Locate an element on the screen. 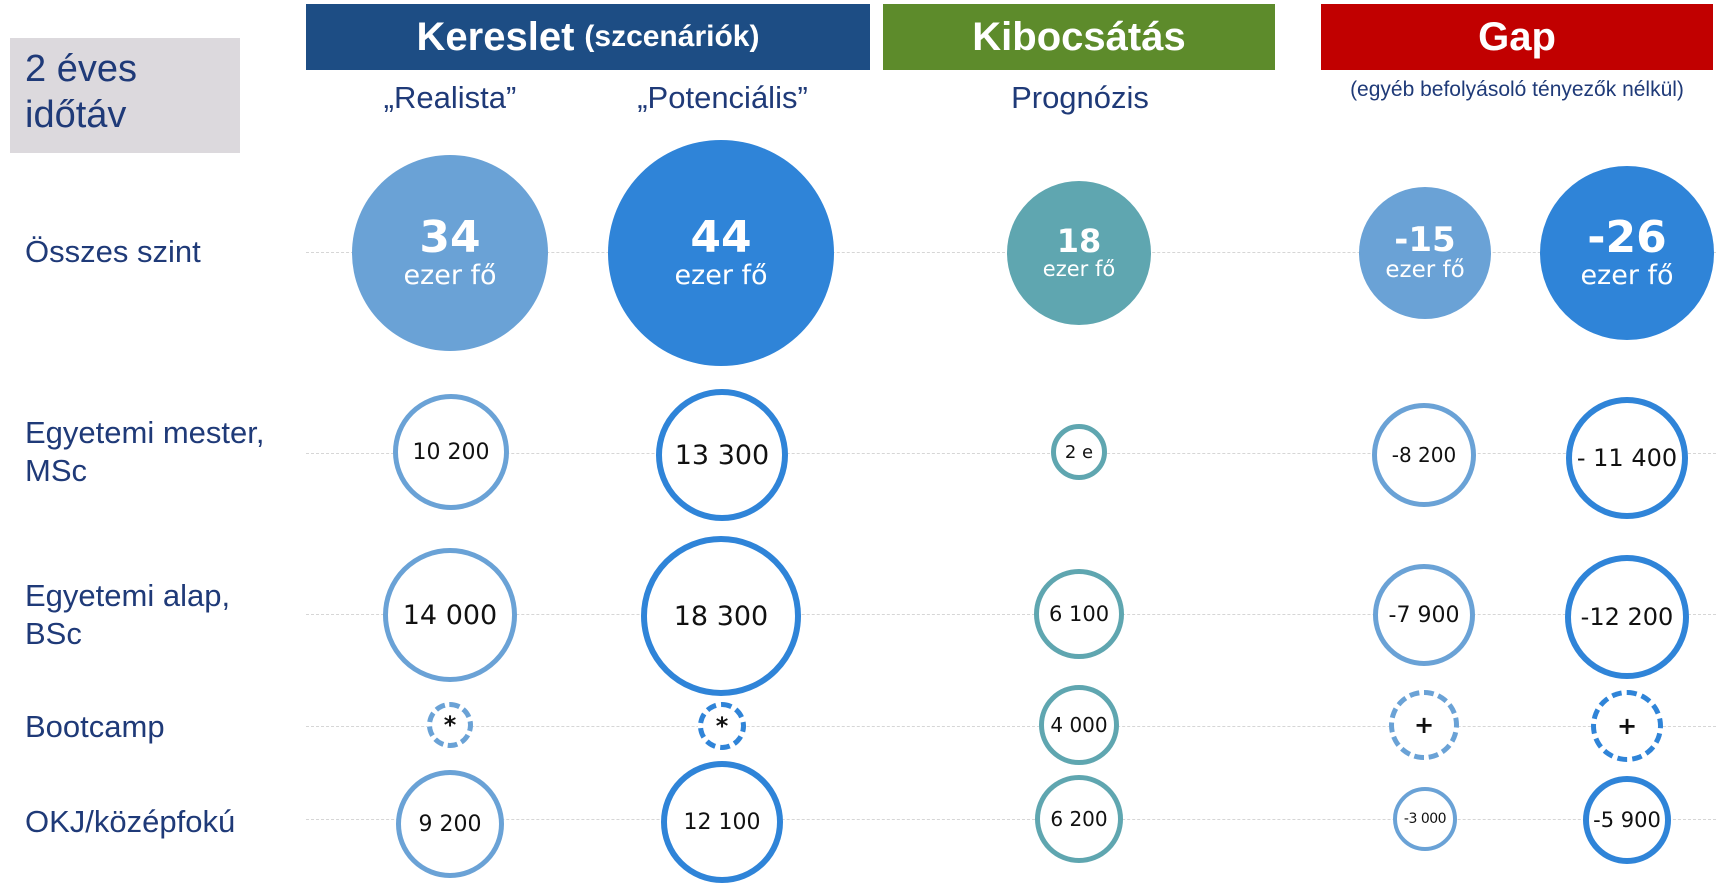 Image resolution: width=1723 pixels, height=883 pixels. bubble-msc-gap-realistic: -8 200 is located at coordinates (1424, 455).